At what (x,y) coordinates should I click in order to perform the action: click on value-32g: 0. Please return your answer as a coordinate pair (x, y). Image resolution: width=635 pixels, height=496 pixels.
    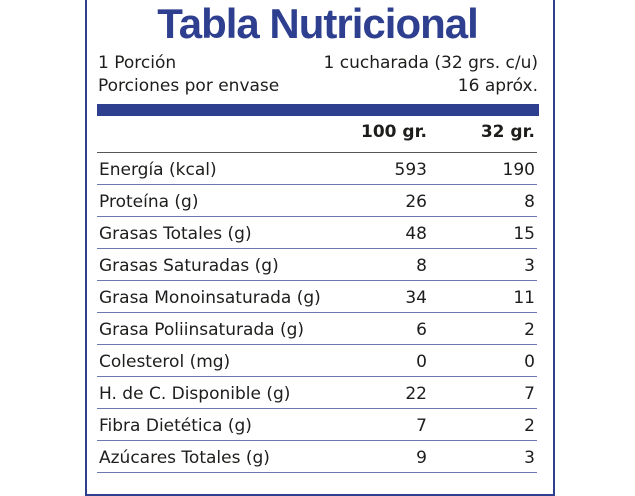
    Looking at the image, I should click on (529, 362).